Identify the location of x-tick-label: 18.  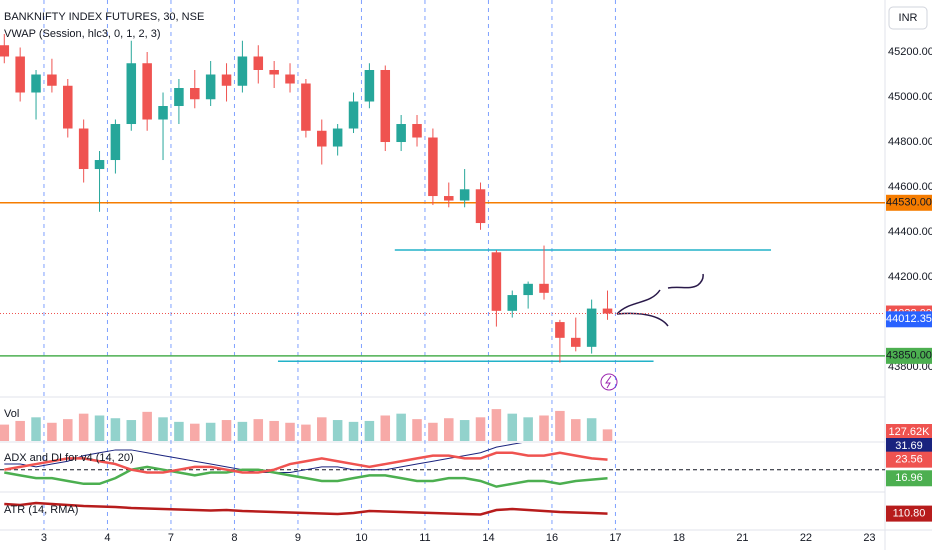
(679, 538).